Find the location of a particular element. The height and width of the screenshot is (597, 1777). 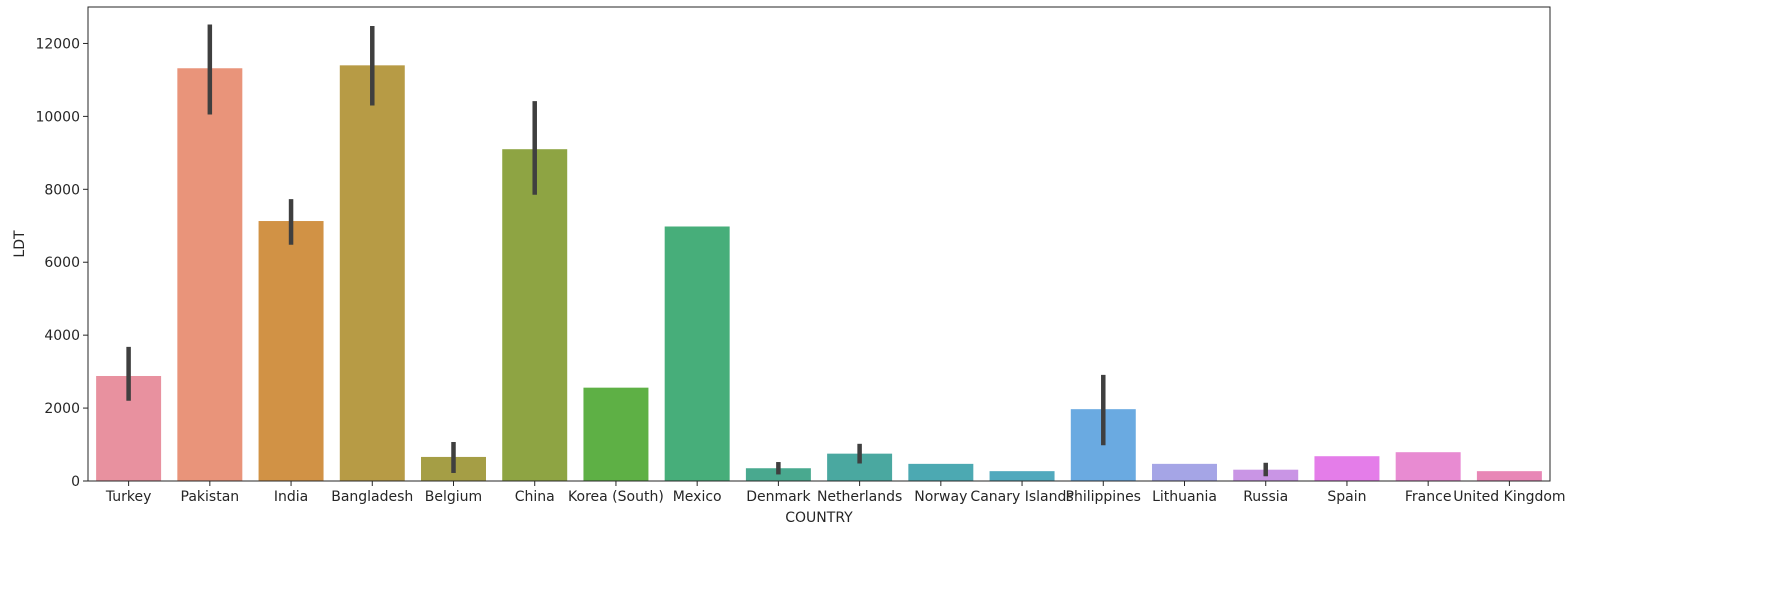

bar-india is located at coordinates (291, 351).